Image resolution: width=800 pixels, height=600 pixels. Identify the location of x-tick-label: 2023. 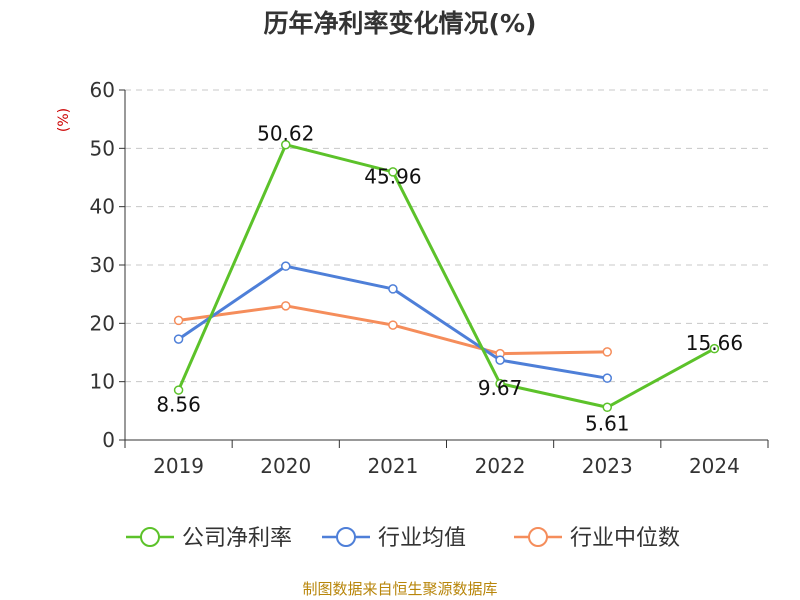
(607, 466).